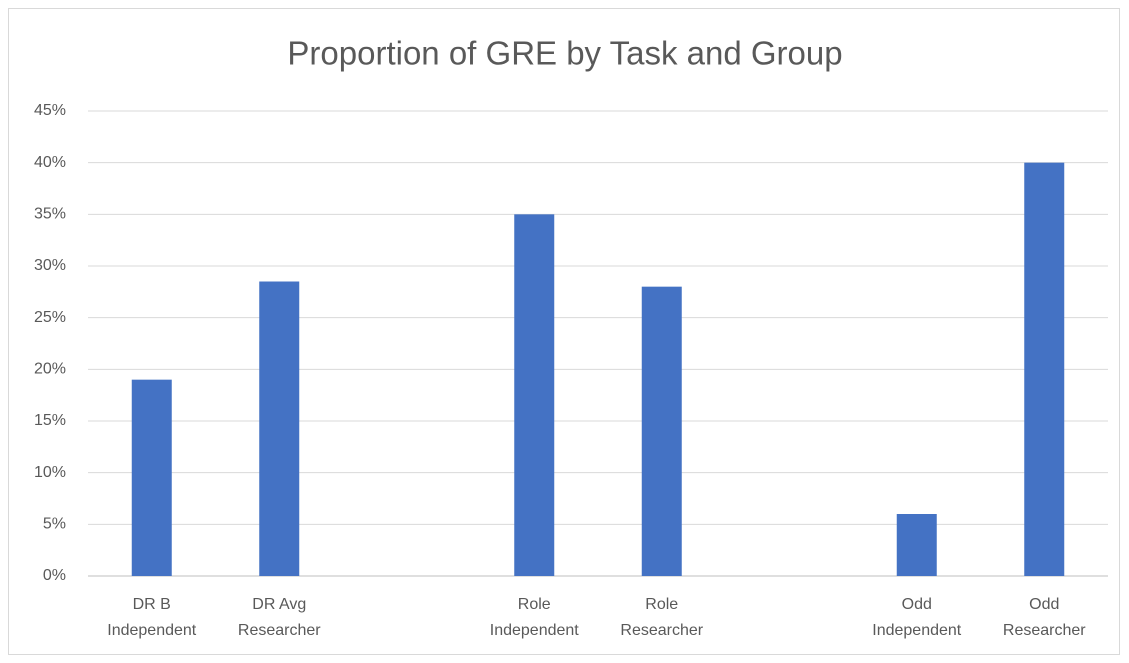  Describe the element at coordinates (50, 162) in the screenshot. I see `y-tick-label: 40%` at that location.